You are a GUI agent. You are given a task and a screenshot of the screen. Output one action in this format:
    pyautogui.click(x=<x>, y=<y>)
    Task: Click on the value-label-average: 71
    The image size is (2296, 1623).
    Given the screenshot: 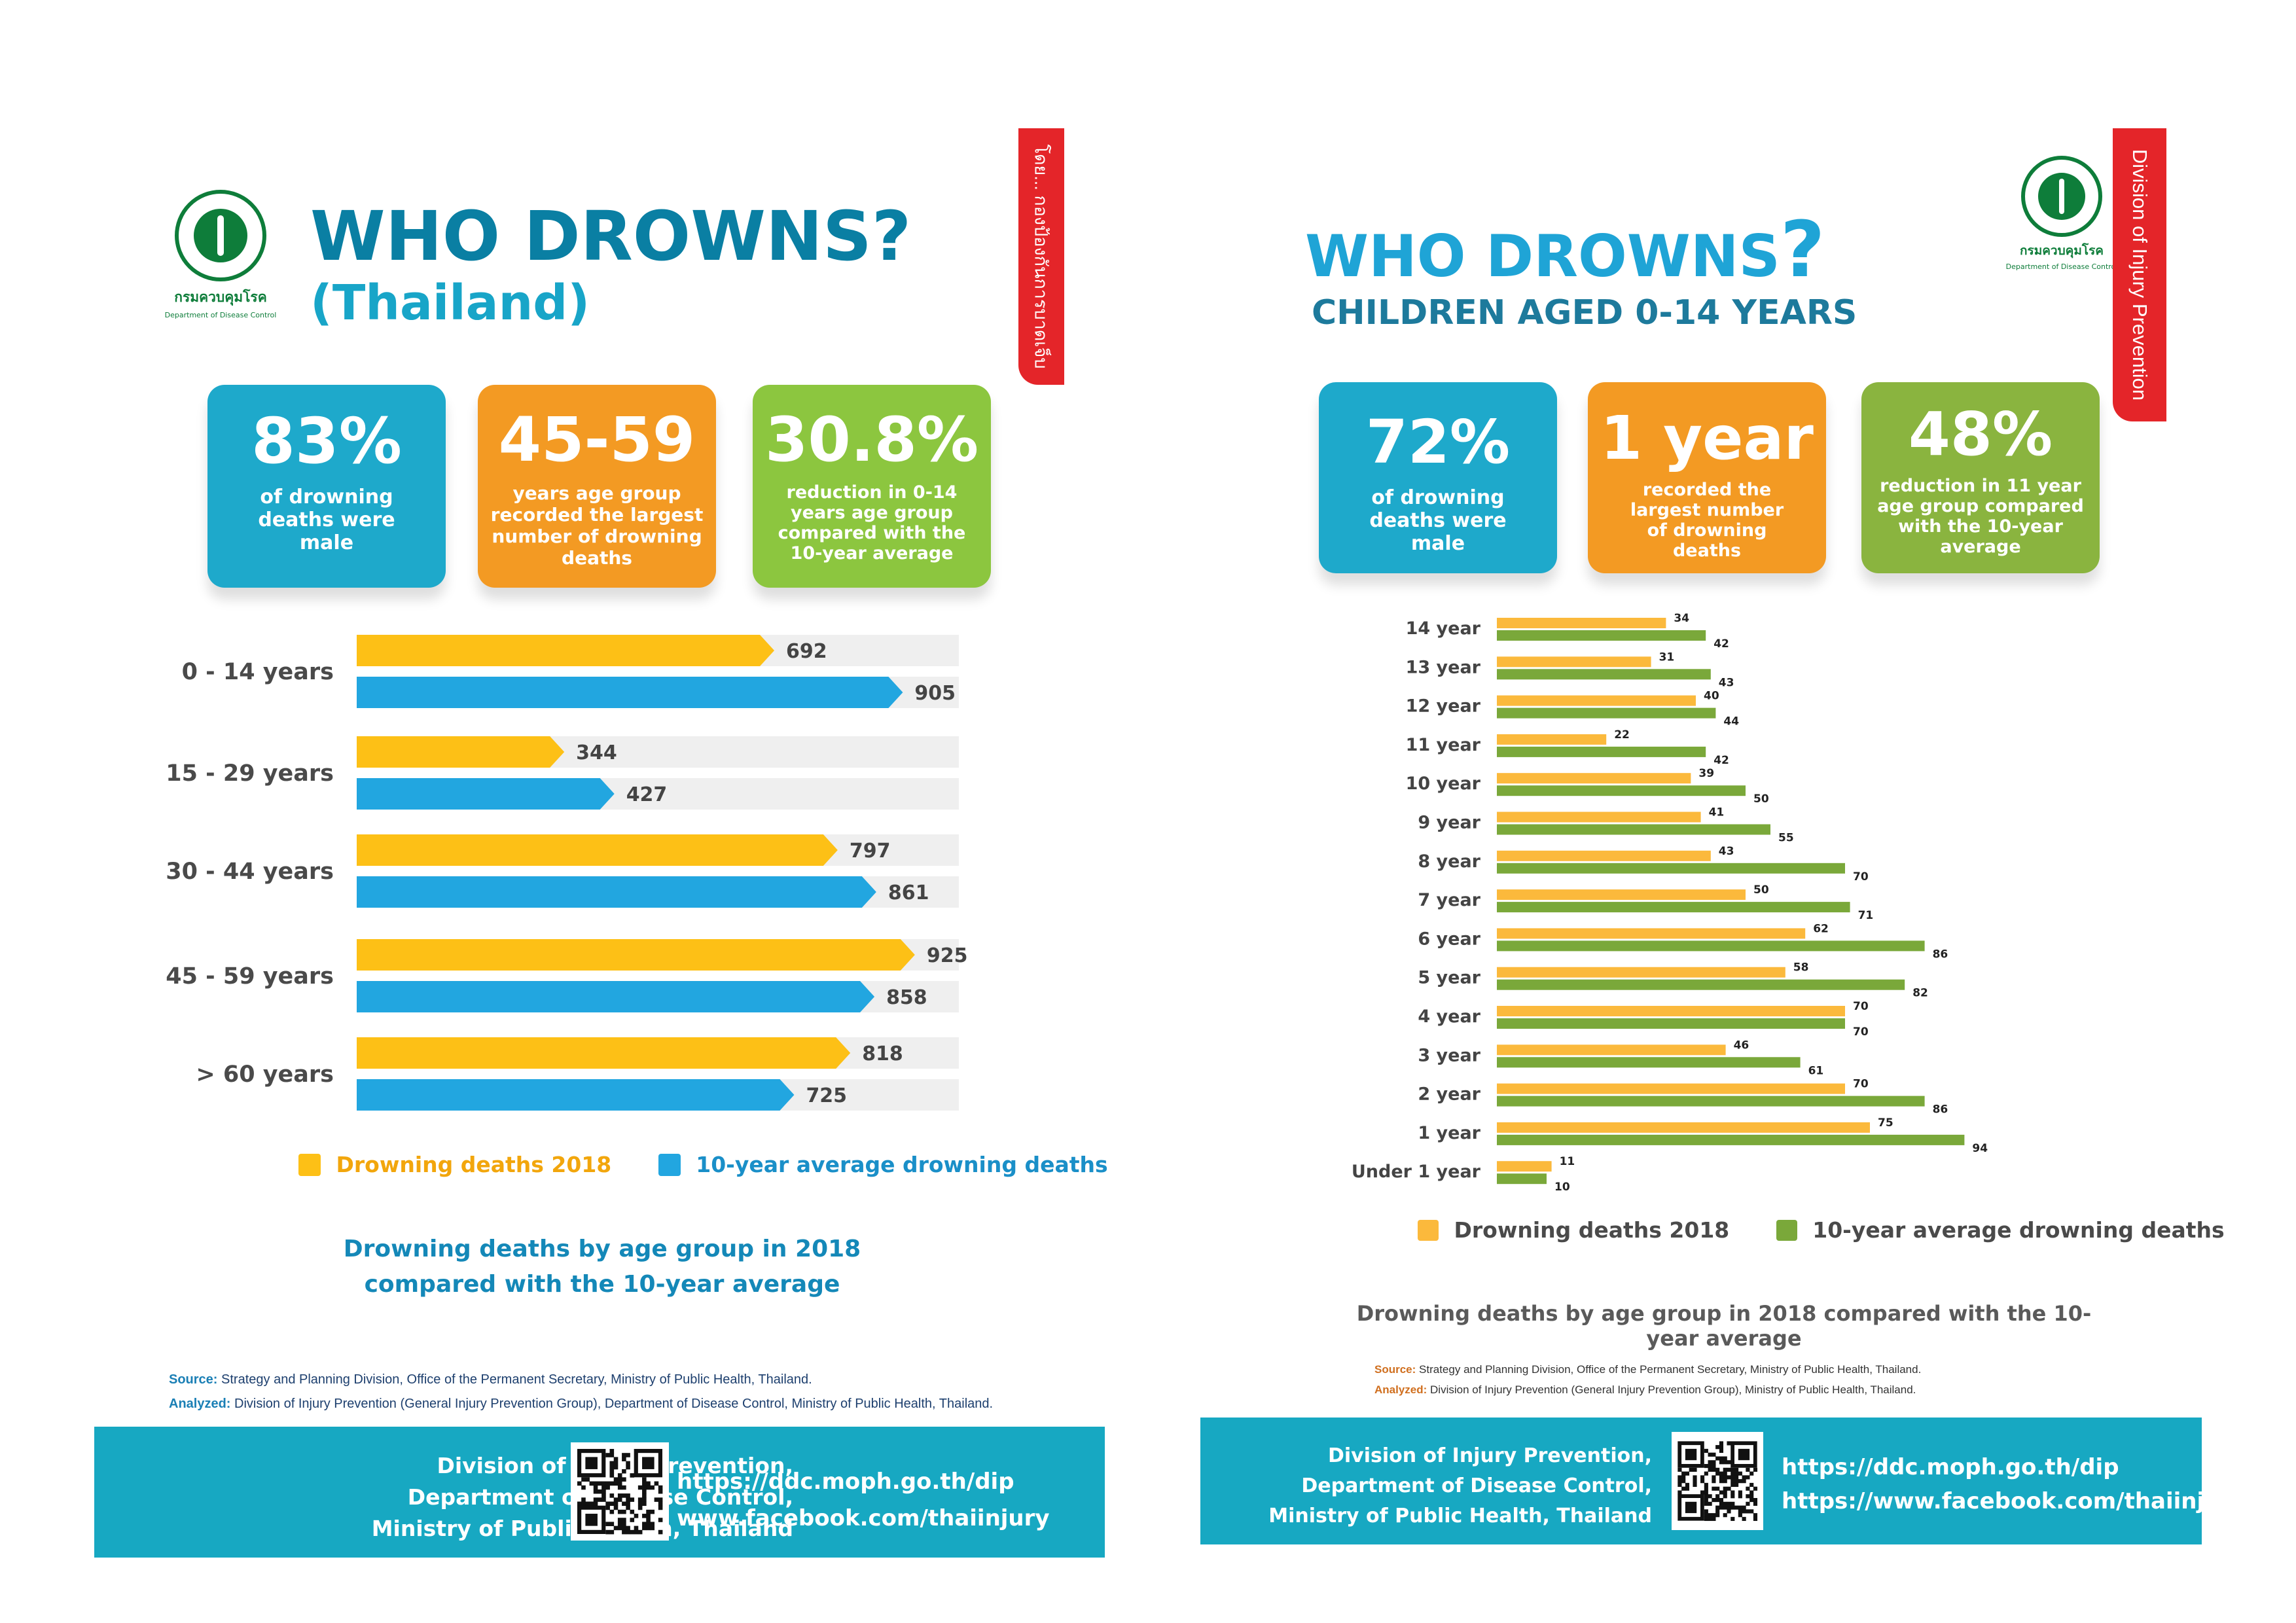 What is the action you would take?
    pyautogui.click(x=1866, y=915)
    